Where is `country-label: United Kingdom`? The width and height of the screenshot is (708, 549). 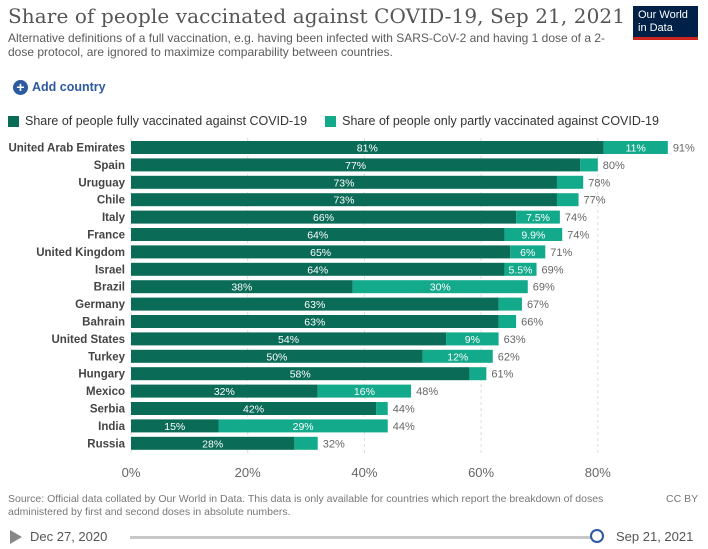
country-label: United Kingdom is located at coordinates (80, 253).